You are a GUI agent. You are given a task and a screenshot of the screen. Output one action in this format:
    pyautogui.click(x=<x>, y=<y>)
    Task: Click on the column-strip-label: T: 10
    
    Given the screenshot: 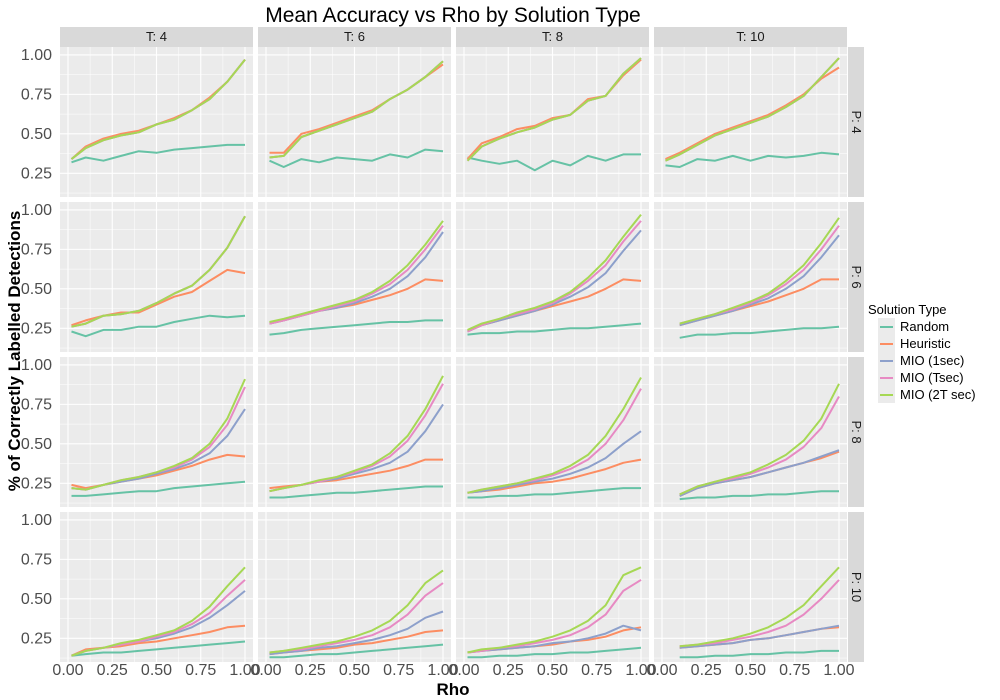 What is the action you would take?
    pyautogui.click(x=750, y=36)
    